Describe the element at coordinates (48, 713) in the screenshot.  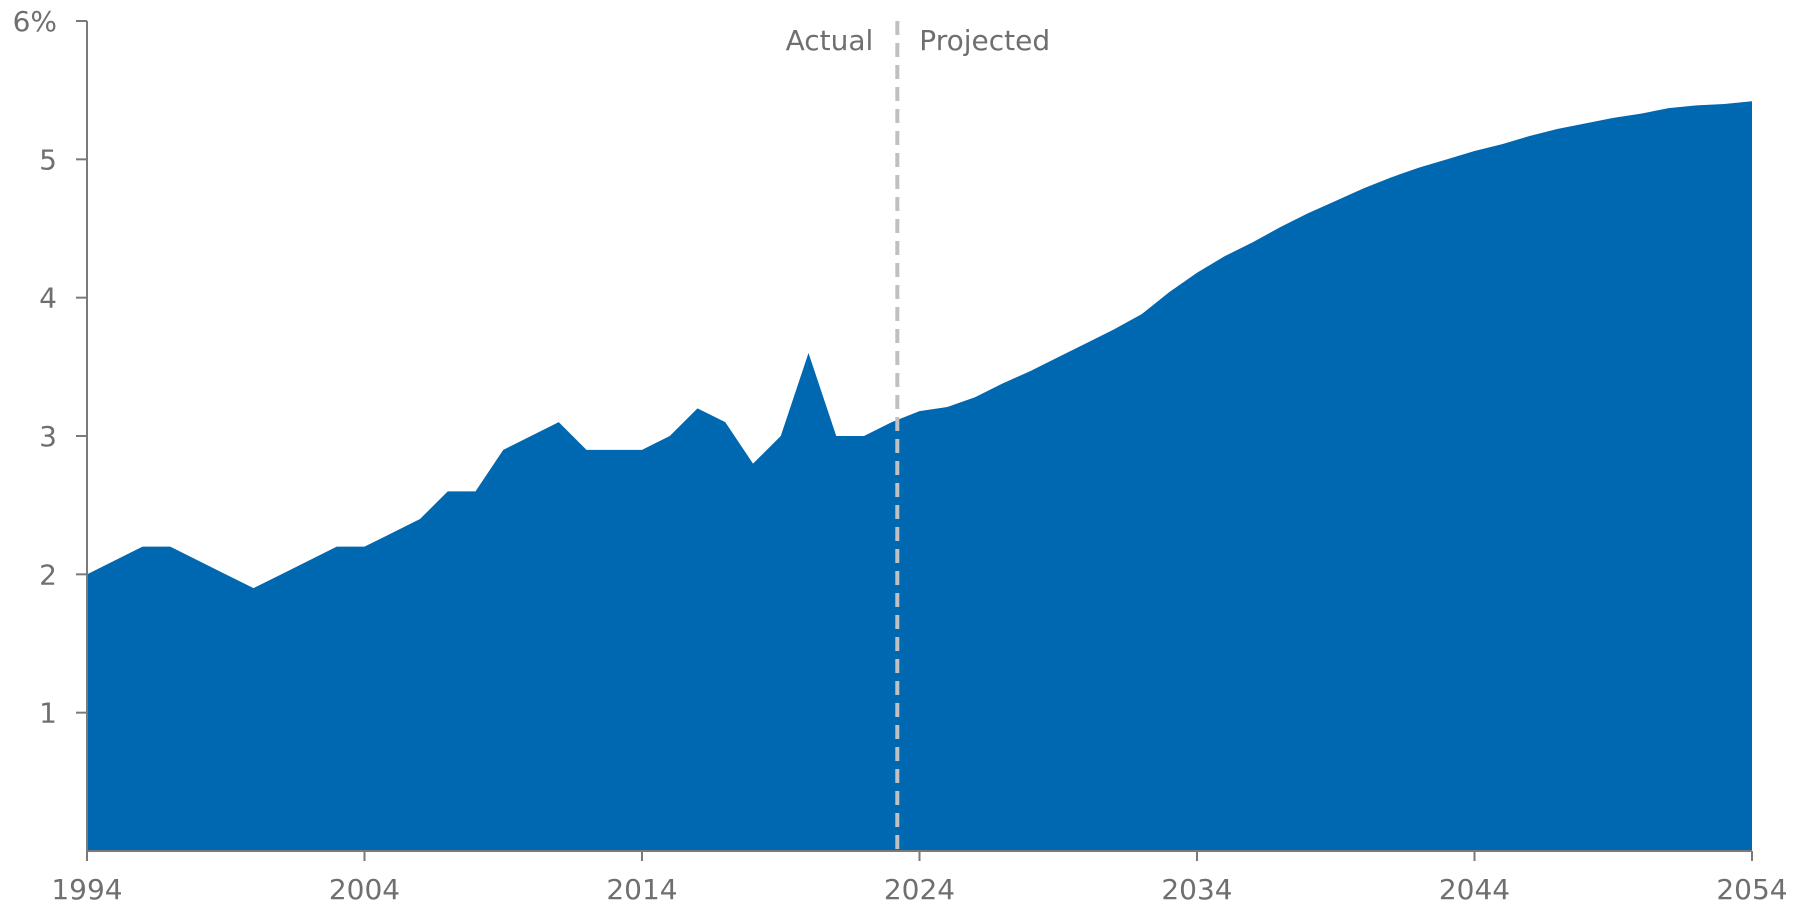
I see `y-tick-label-1: 1` at that location.